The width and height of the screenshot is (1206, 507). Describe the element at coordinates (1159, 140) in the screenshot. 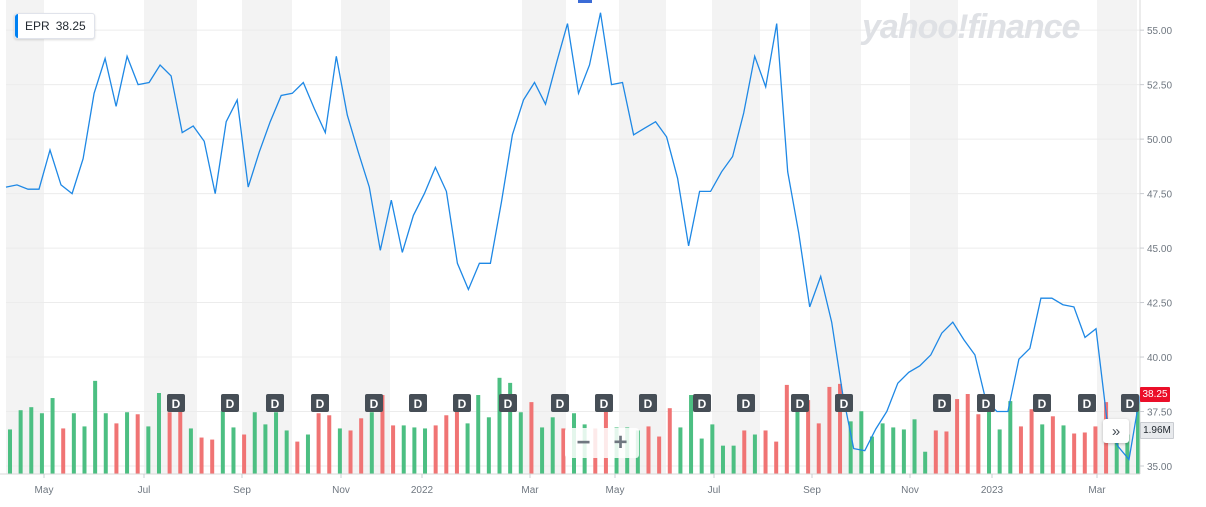

I see `y-tick-label: 50.00` at that location.